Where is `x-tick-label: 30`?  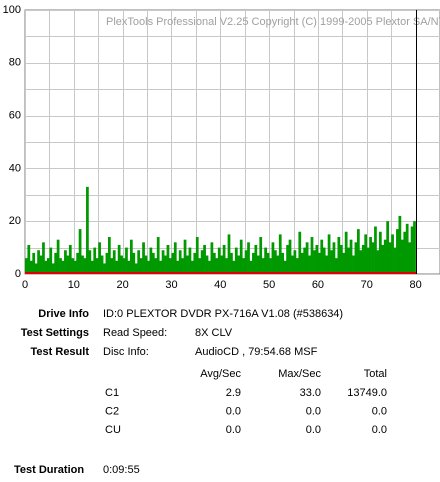 x-tick-label: 30 is located at coordinates (171, 285).